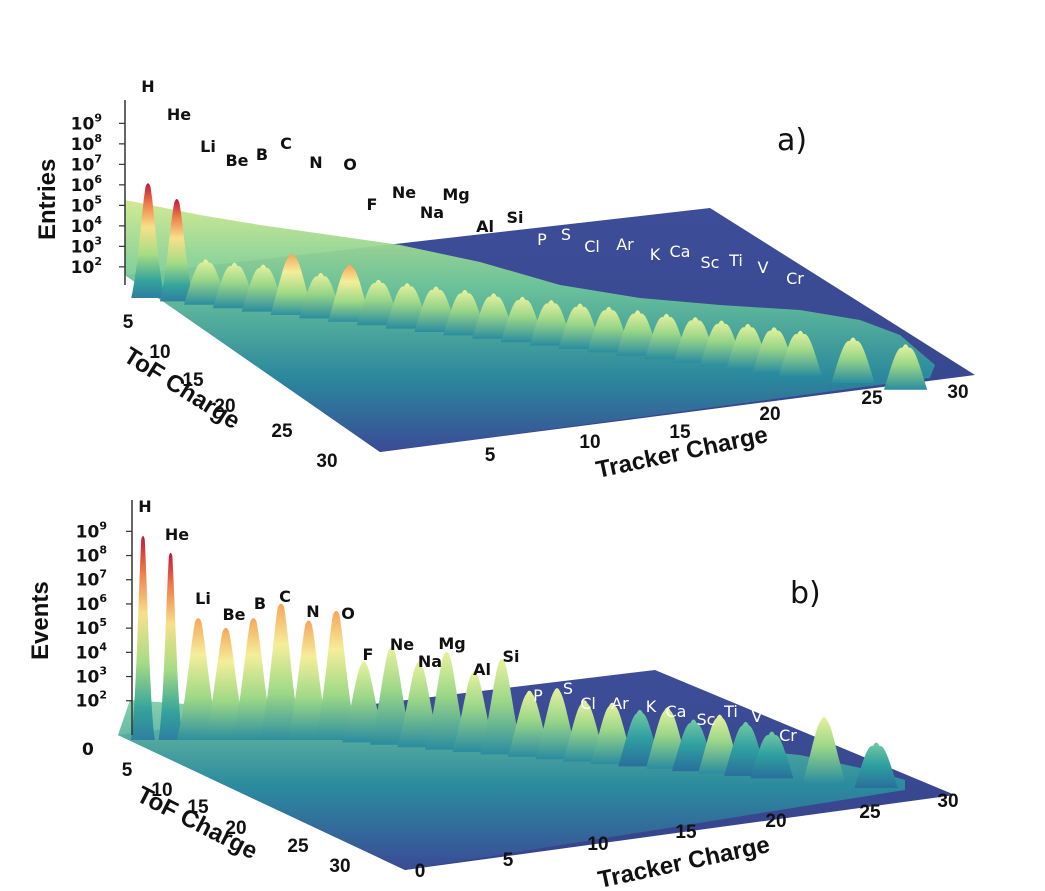 This screenshot has height=891, width=1045. I want to click on peak-mg, so click(465, 312).